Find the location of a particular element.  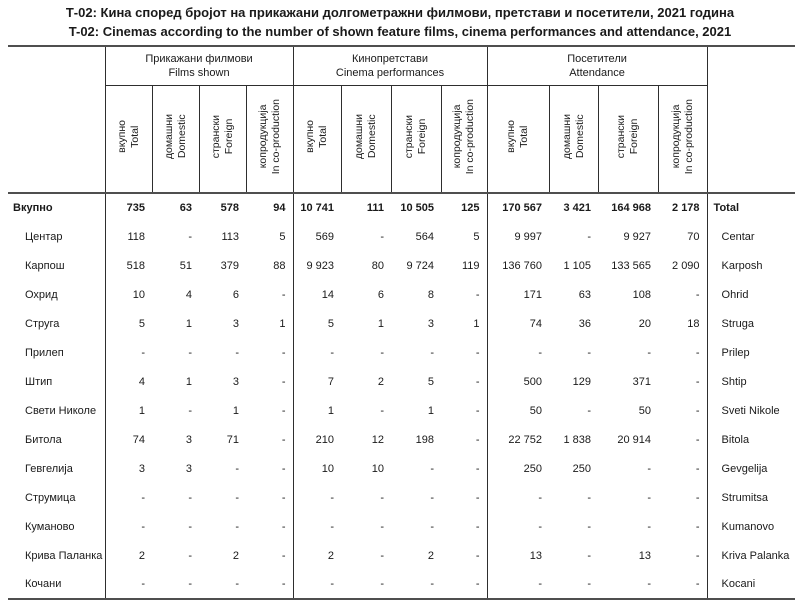

column-header-1-2: странски Foreign is located at coordinates (415, 139).